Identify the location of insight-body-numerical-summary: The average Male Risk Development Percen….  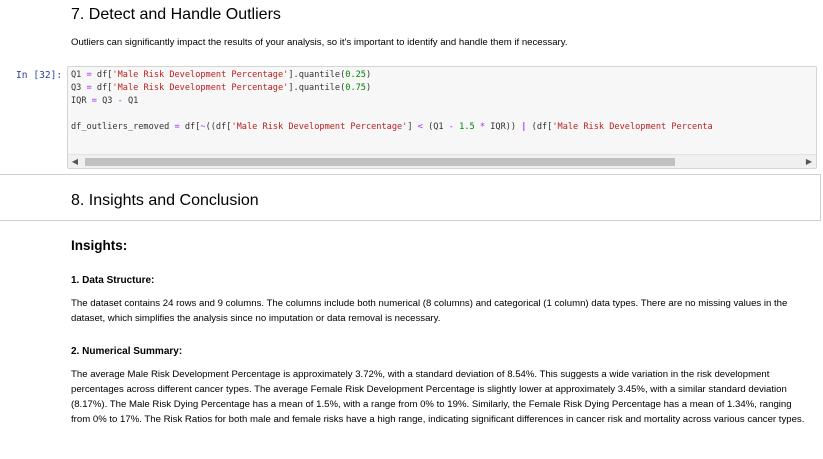
(438, 397).